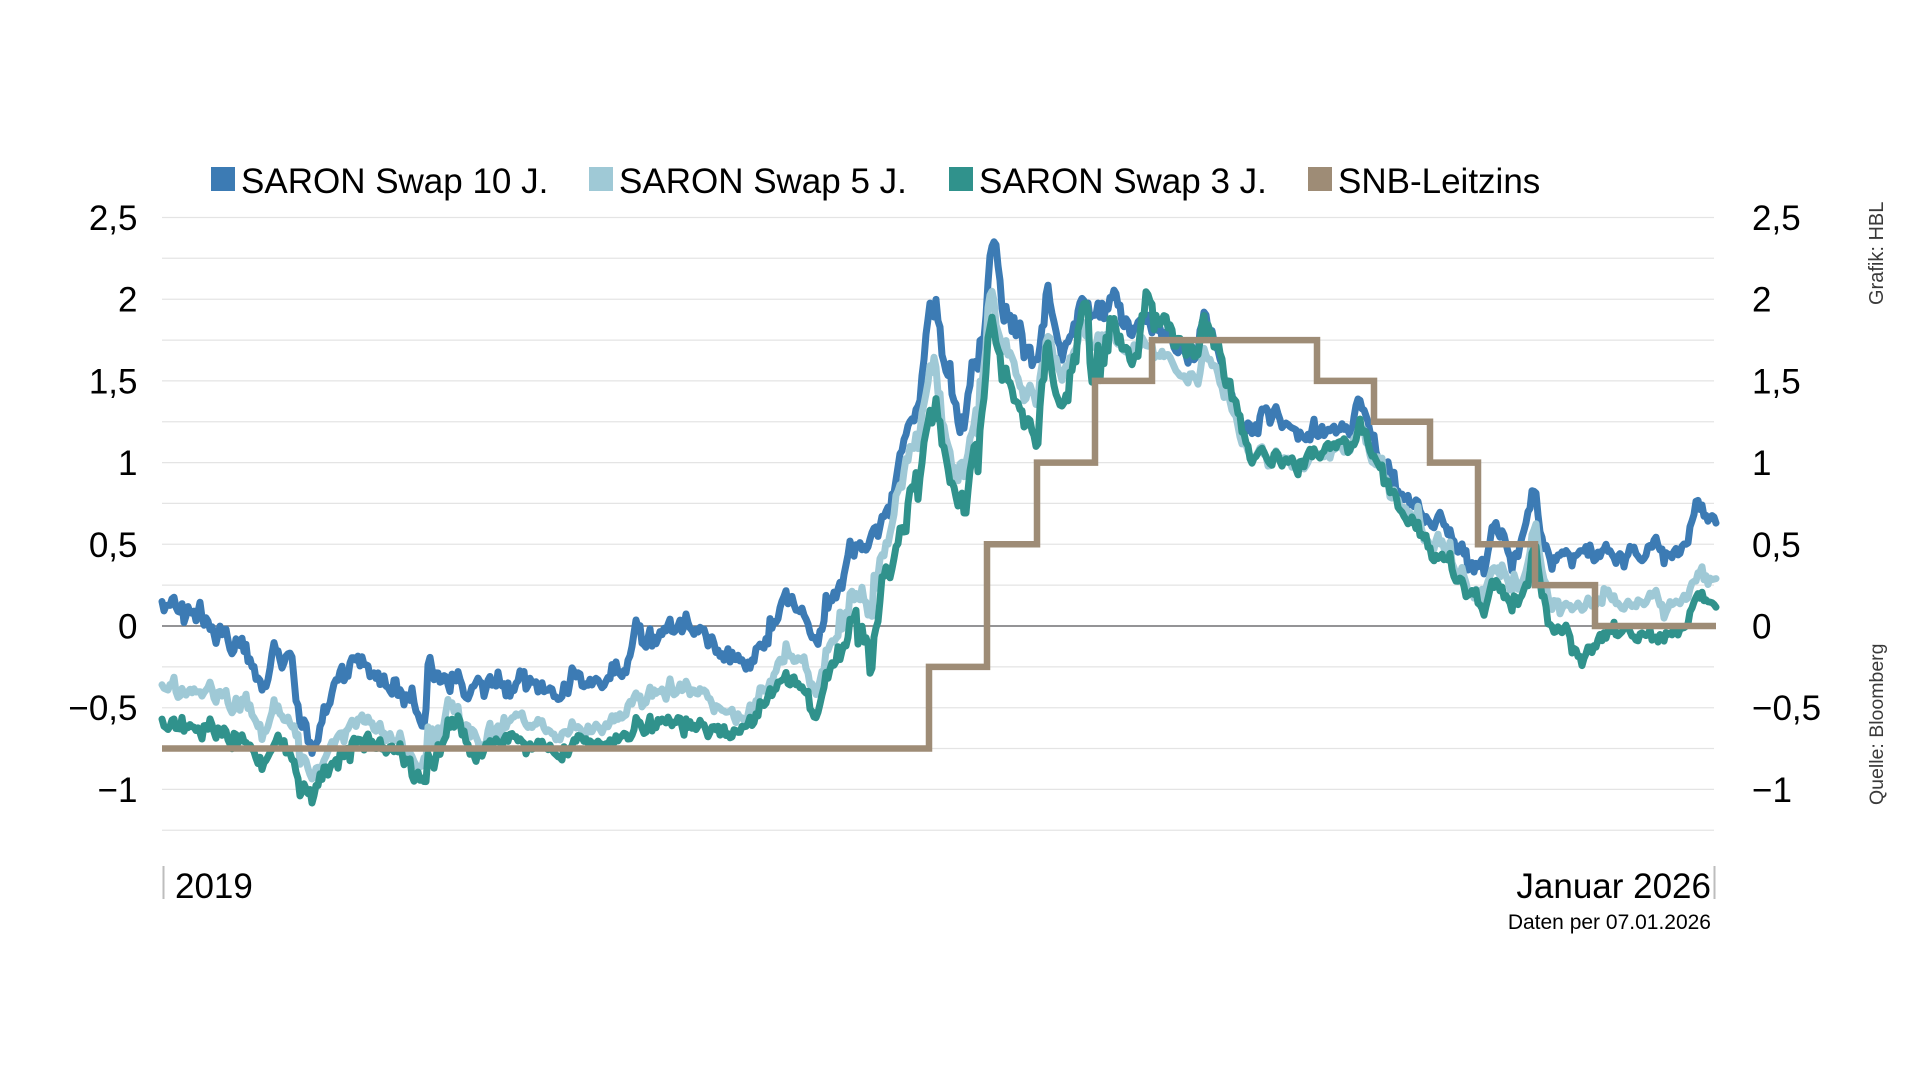 The height and width of the screenshot is (1085, 1920). What do you see at coordinates (394, 181) in the screenshot?
I see `svg-text: SARON Swap 10 J.` at bounding box center [394, 181].